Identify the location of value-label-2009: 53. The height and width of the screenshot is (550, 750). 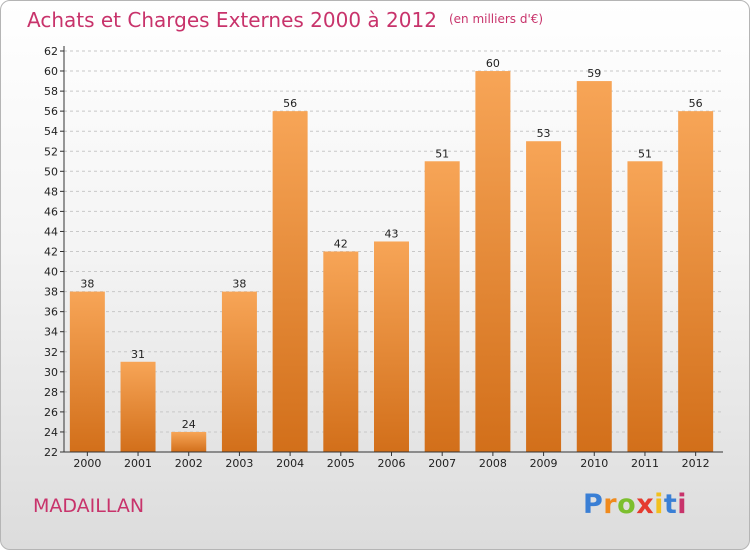
(544, 133).